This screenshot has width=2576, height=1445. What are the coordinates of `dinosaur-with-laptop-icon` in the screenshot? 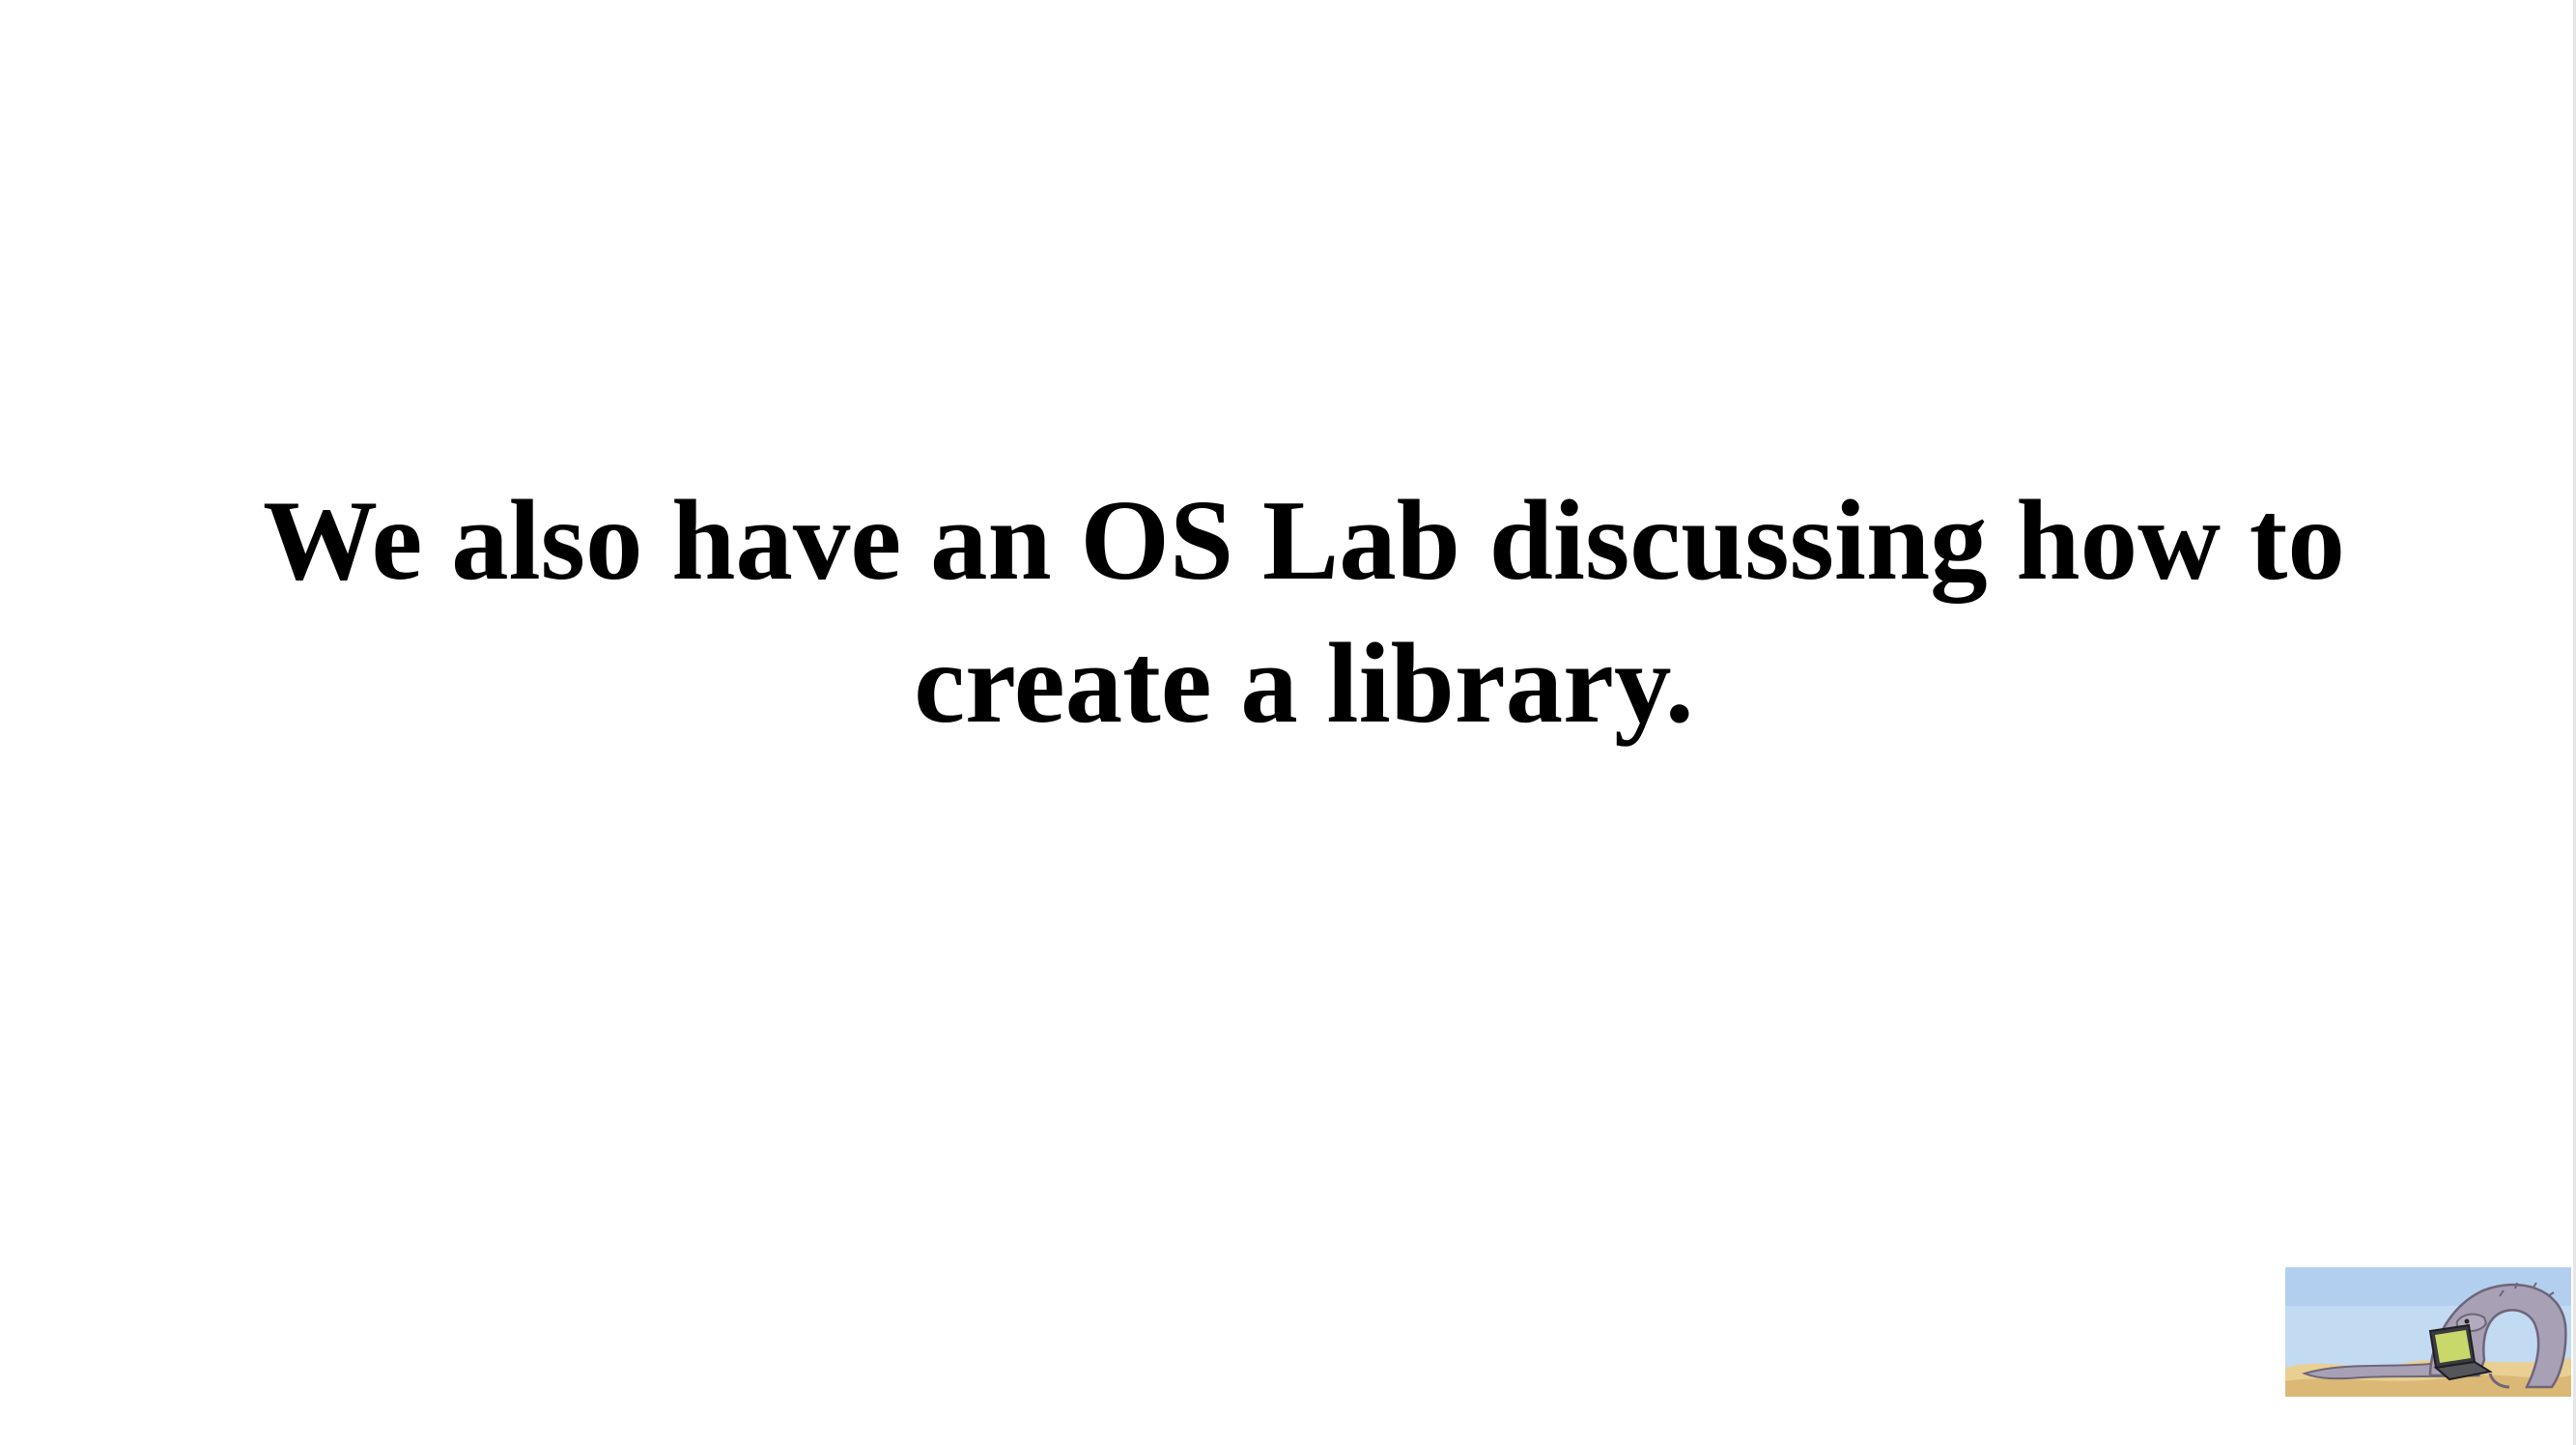 It's located at (2428, 1332).